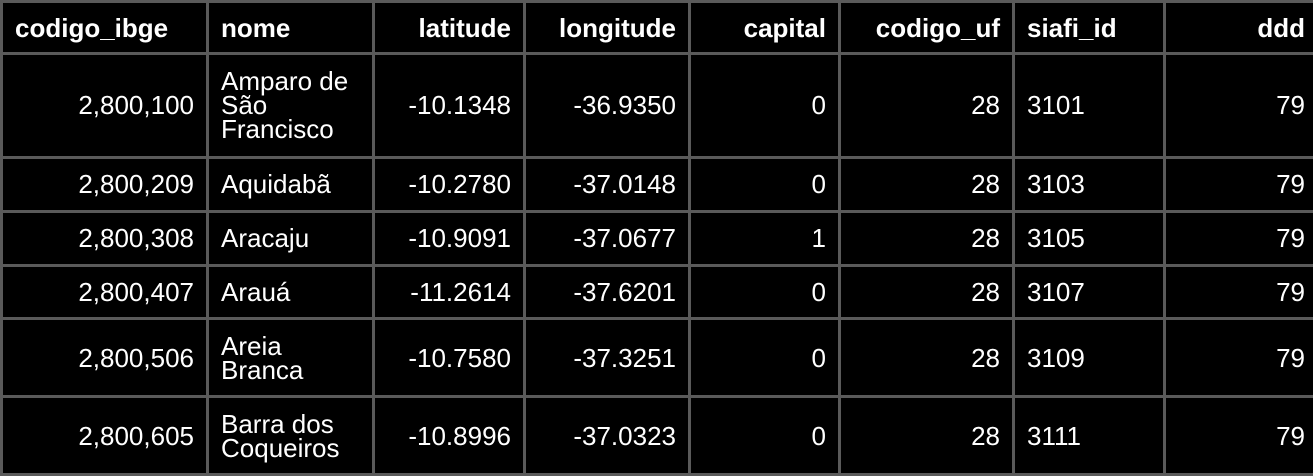 This screenshot has width=1313, height=476. I want to click on column-header: capital, so click(764, 27).